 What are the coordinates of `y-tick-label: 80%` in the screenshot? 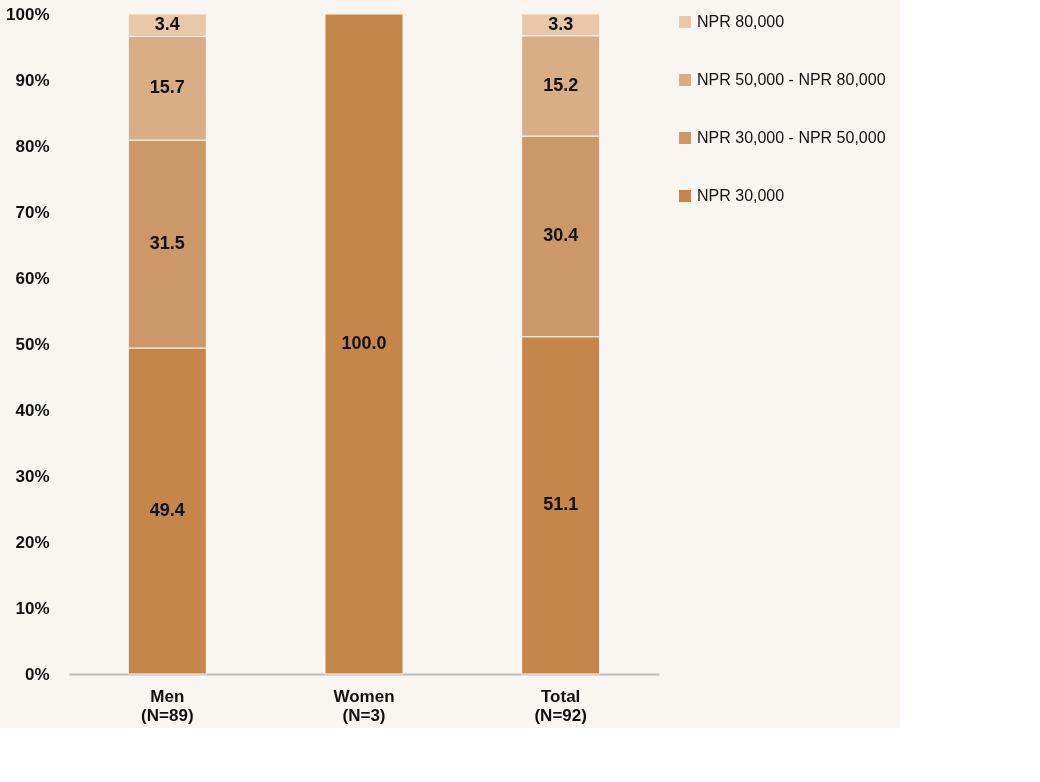 It's located at (32, 146).